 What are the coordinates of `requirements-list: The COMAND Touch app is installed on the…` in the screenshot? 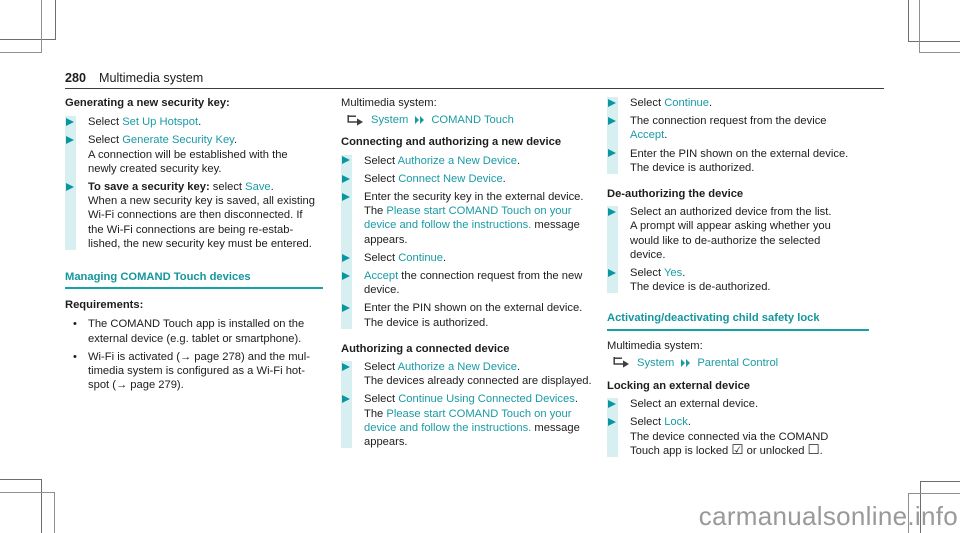 It's located at (194, 354).